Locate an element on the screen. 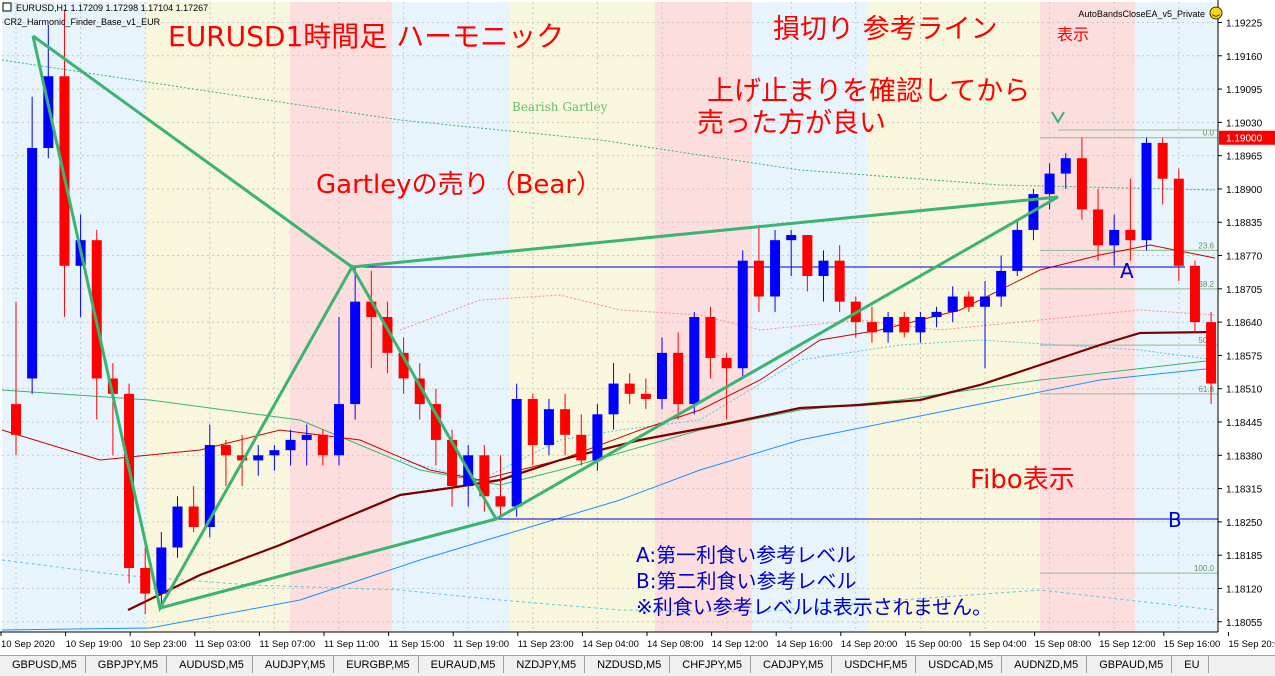  y-tick-label: 1.18640 is located at coordinates (1244, 323).